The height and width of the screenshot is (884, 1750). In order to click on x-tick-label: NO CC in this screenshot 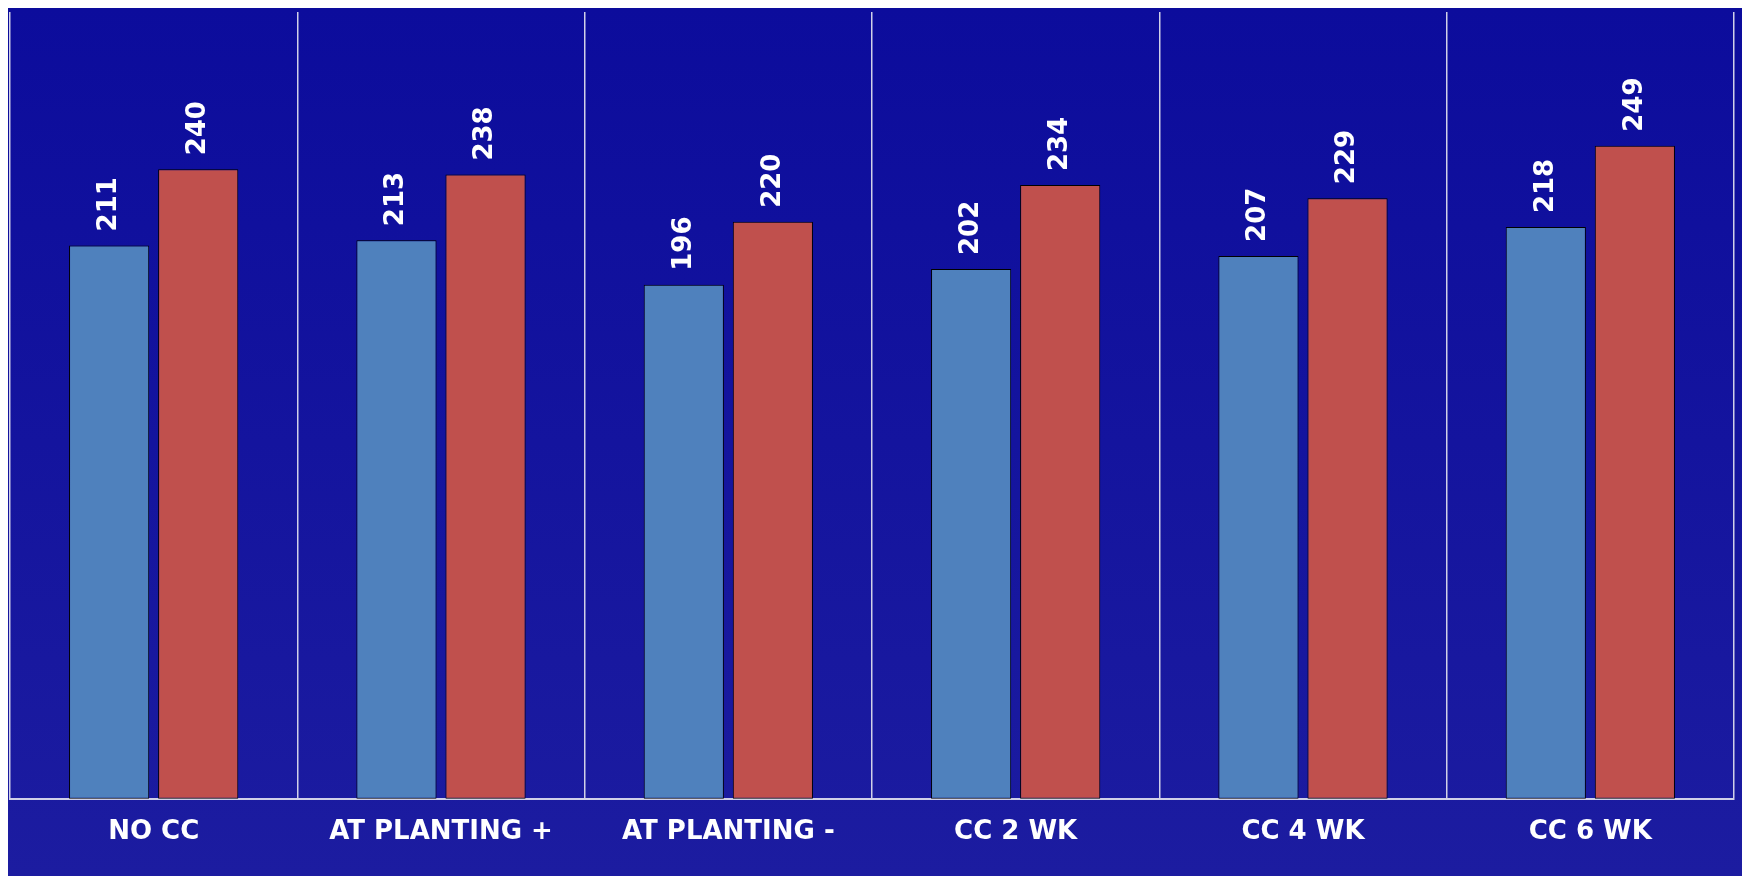, I will do `click(154, 830)`.